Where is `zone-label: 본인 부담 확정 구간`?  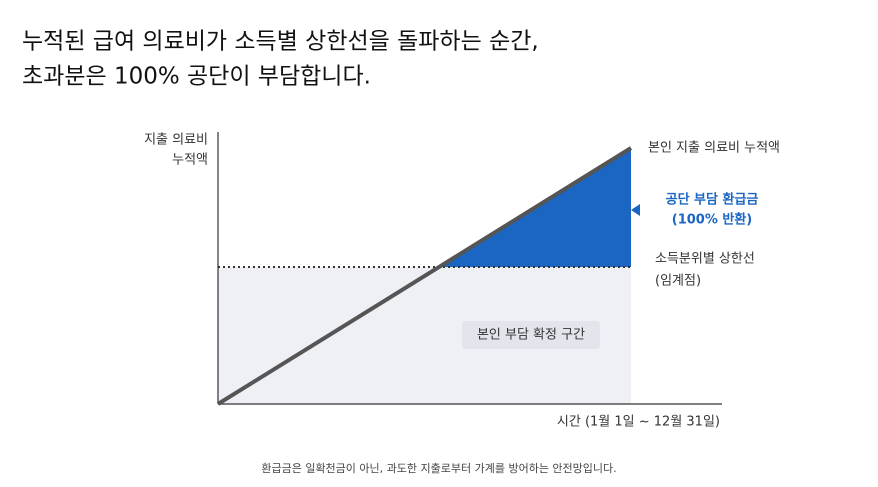 zone-label: 본인 부담 확정 구간 is located at coordinates (531, 335).